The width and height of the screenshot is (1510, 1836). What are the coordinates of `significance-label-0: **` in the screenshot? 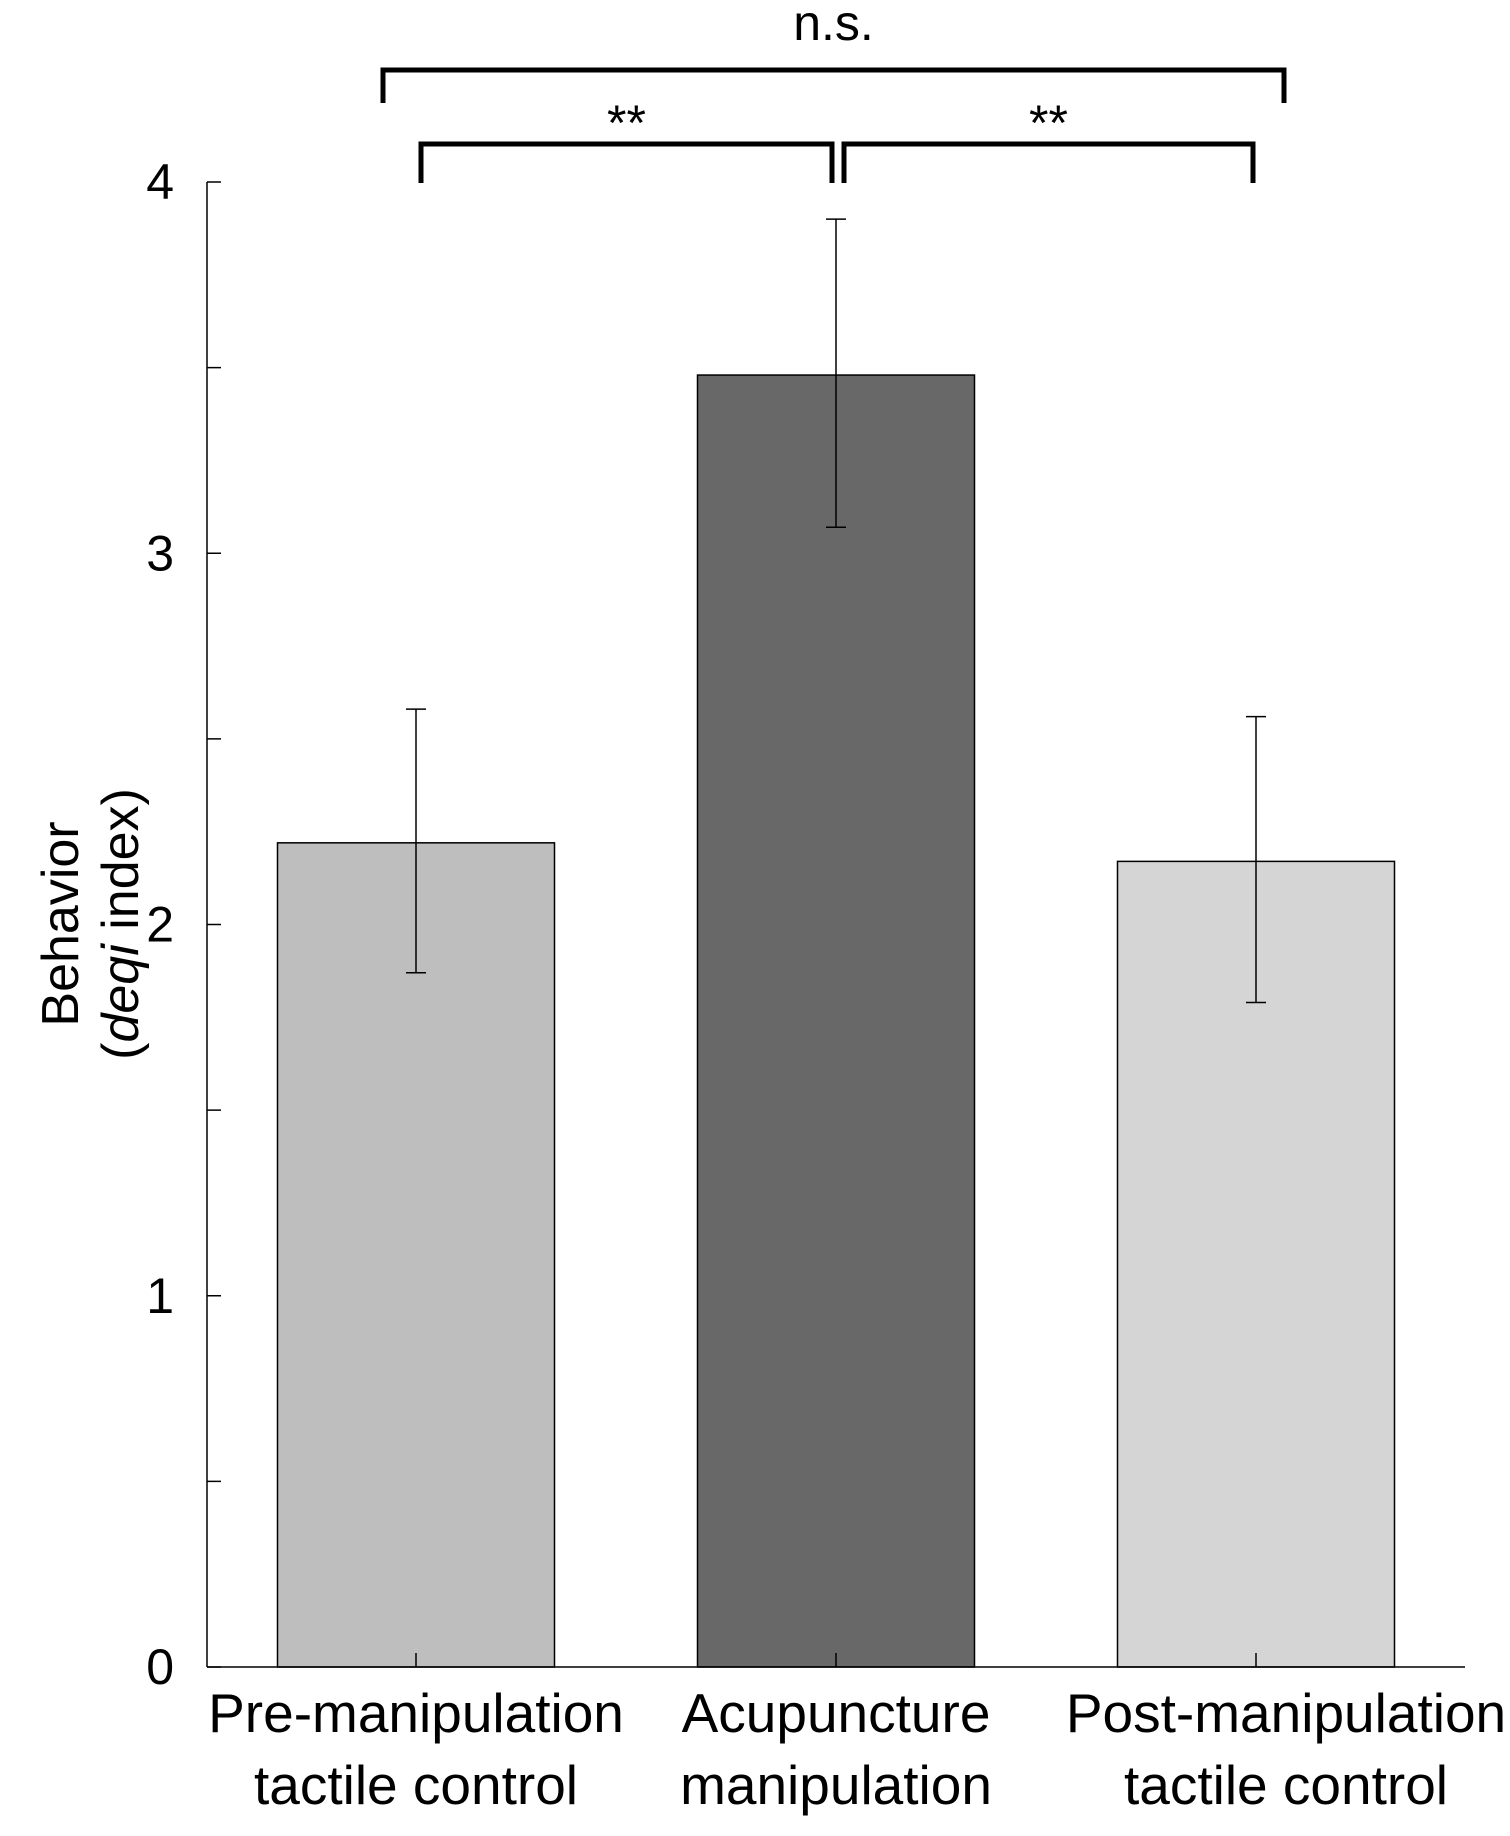 It's located at (626, 123).